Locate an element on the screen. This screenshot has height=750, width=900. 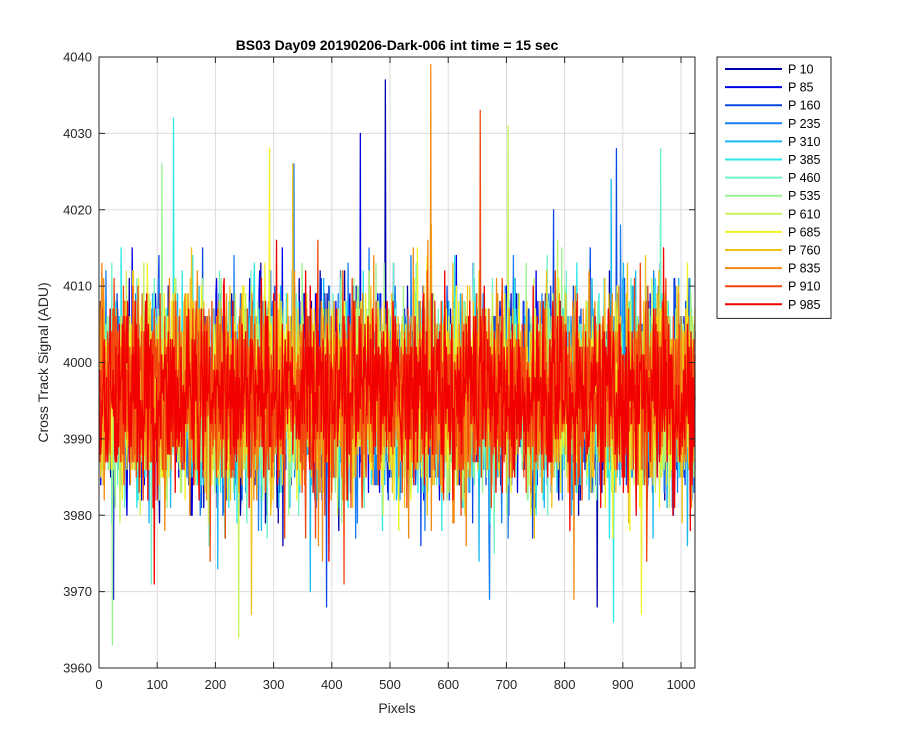
x-tick-label: 700 is located at coordinates (507, 684).